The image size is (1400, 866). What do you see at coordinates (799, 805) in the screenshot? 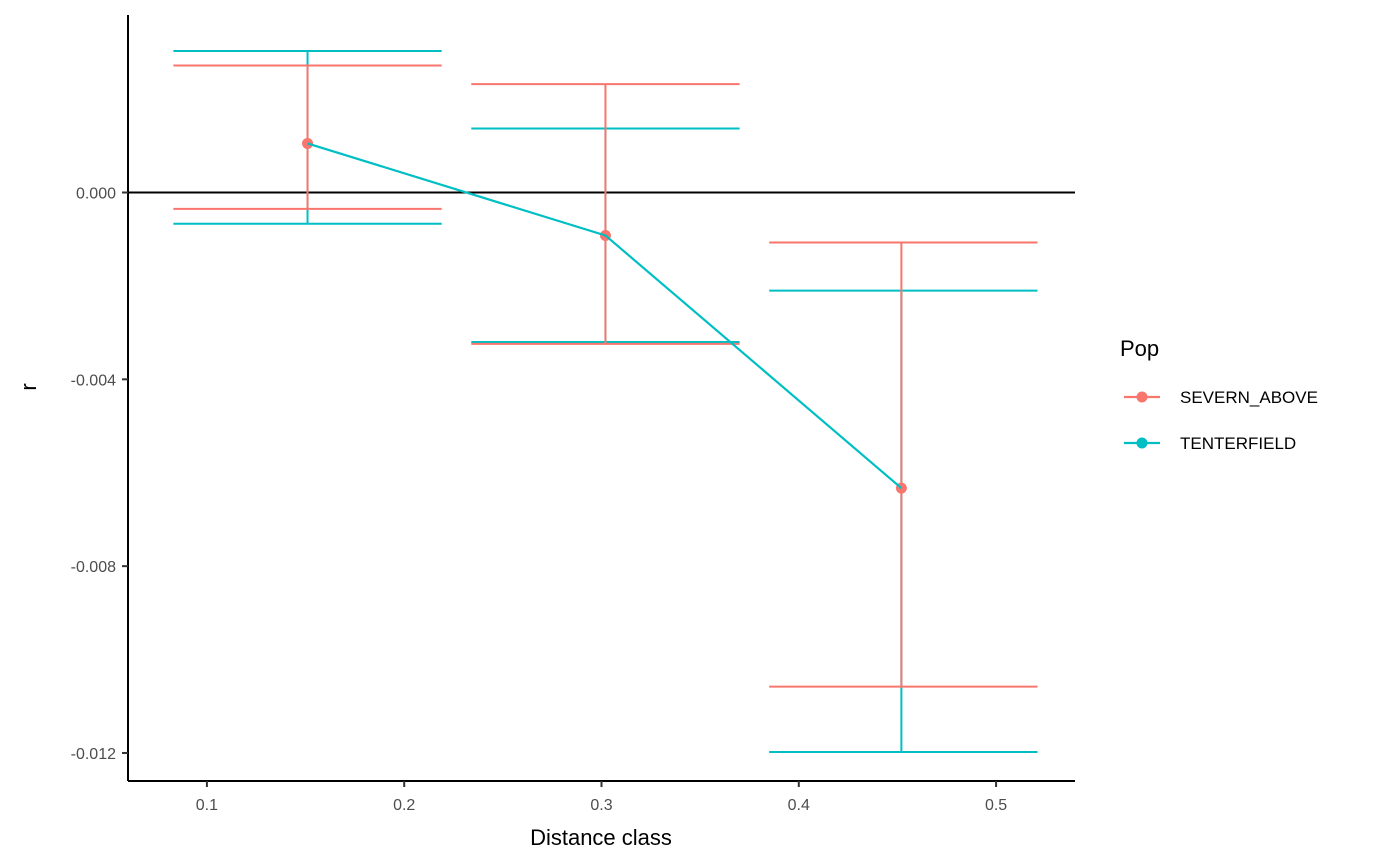
I see `x-tick-label: 0.4` at bounding box center [799, 805].